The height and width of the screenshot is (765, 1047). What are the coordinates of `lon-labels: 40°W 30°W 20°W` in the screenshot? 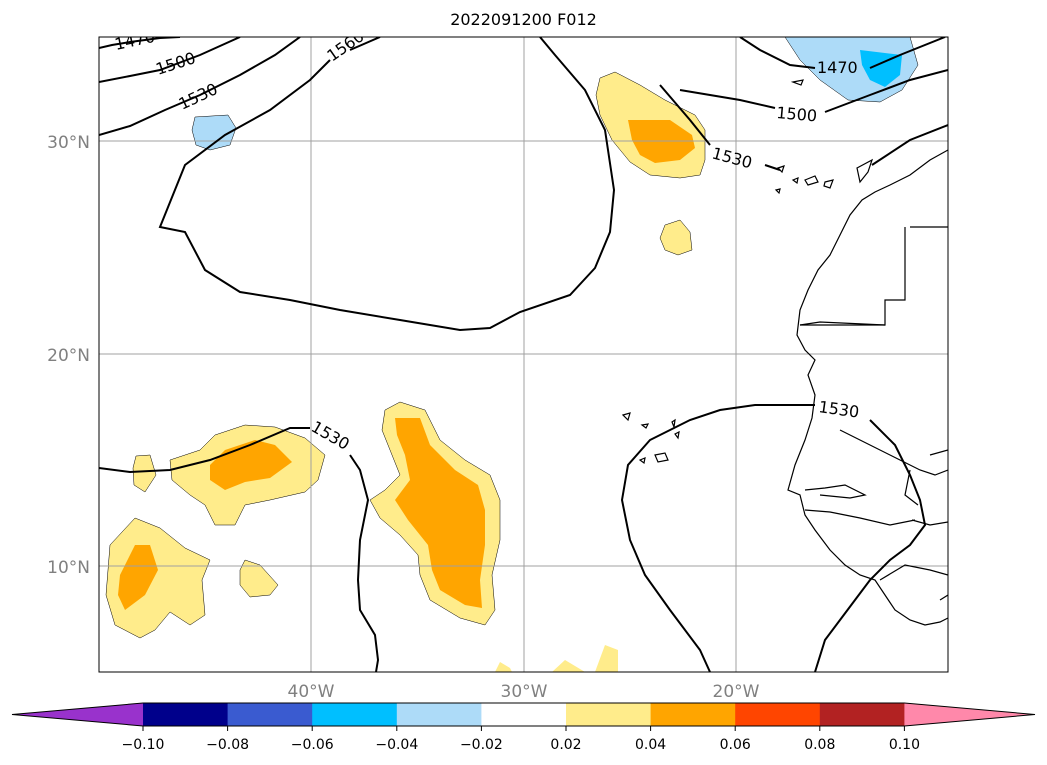 It's located at (524, 692).